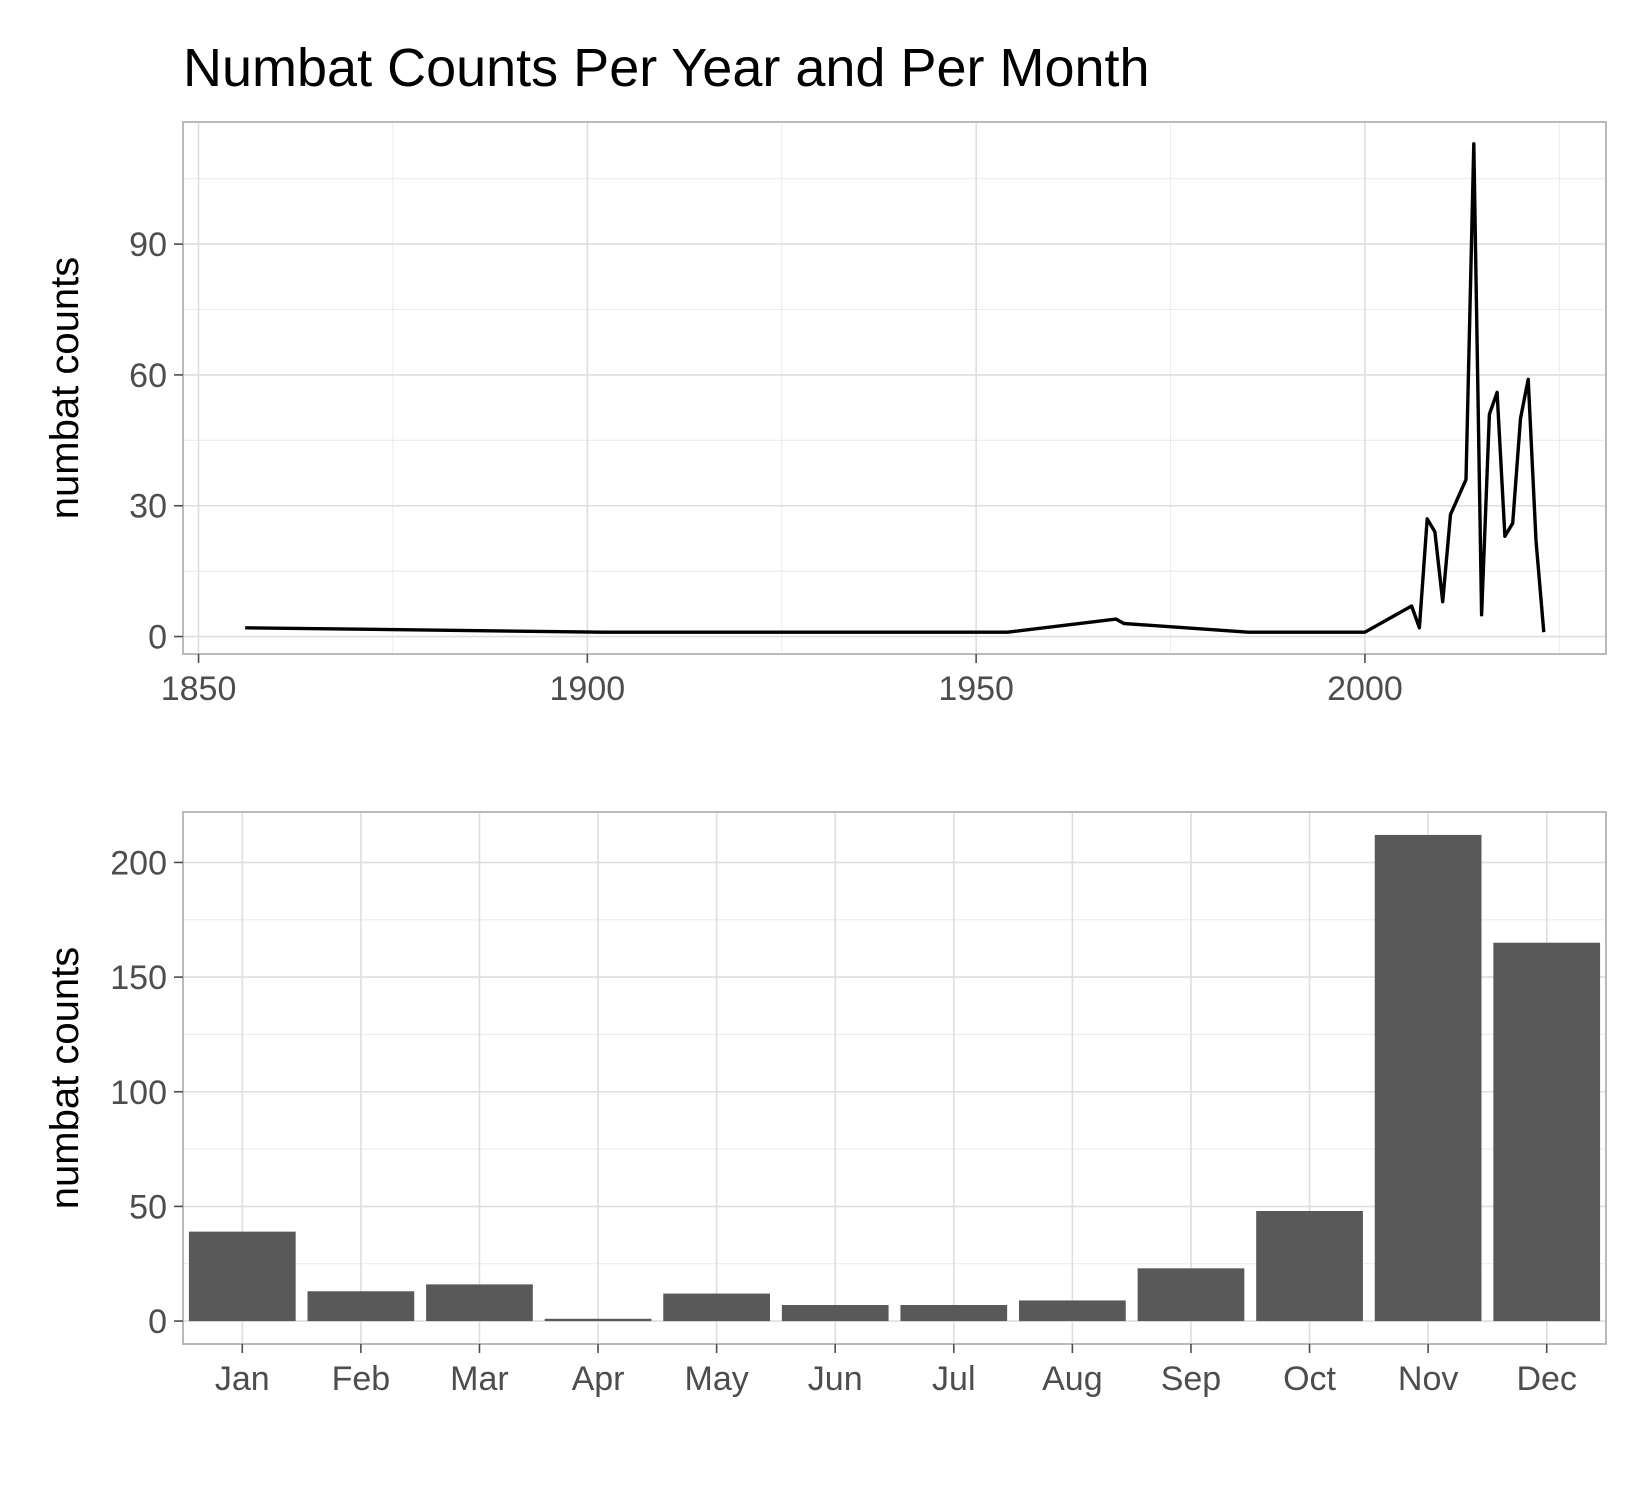 This screenshot has width=1645, height=1495. I want to click on monthly-x-tick-label: Apr, so click(598, 1379).